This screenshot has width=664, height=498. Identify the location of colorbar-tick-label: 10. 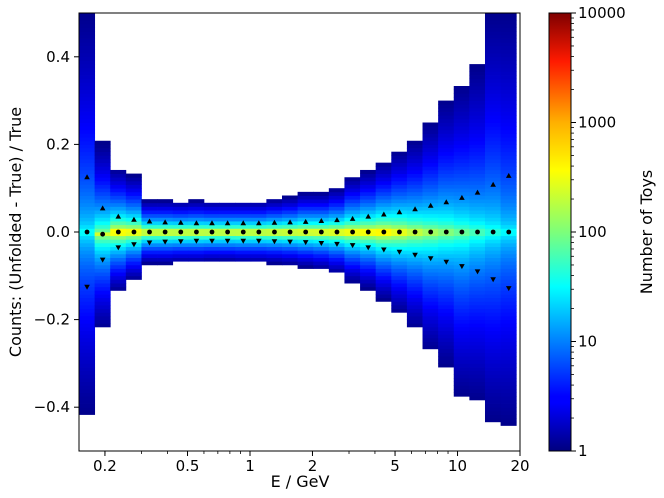
(587, 342).